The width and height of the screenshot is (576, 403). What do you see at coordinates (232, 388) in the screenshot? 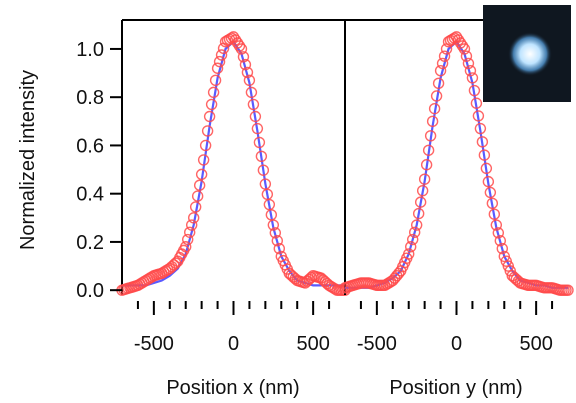
I see `x-axis-title-x: Position x (nm)` at bounding box center [232, 388].